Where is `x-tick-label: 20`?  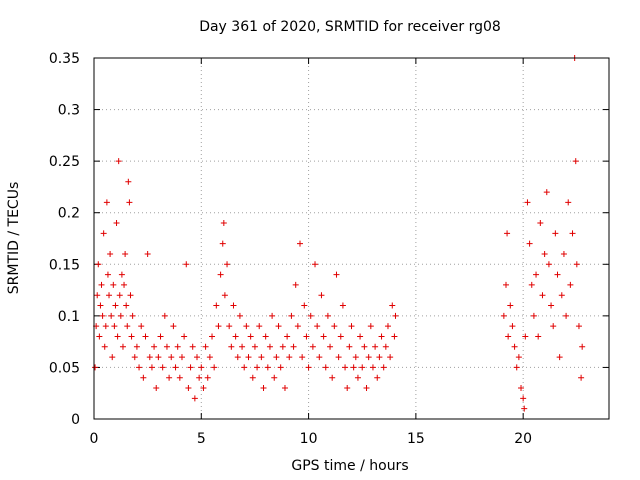 x-tick-label: 20 is located at coordinates (523, 439).